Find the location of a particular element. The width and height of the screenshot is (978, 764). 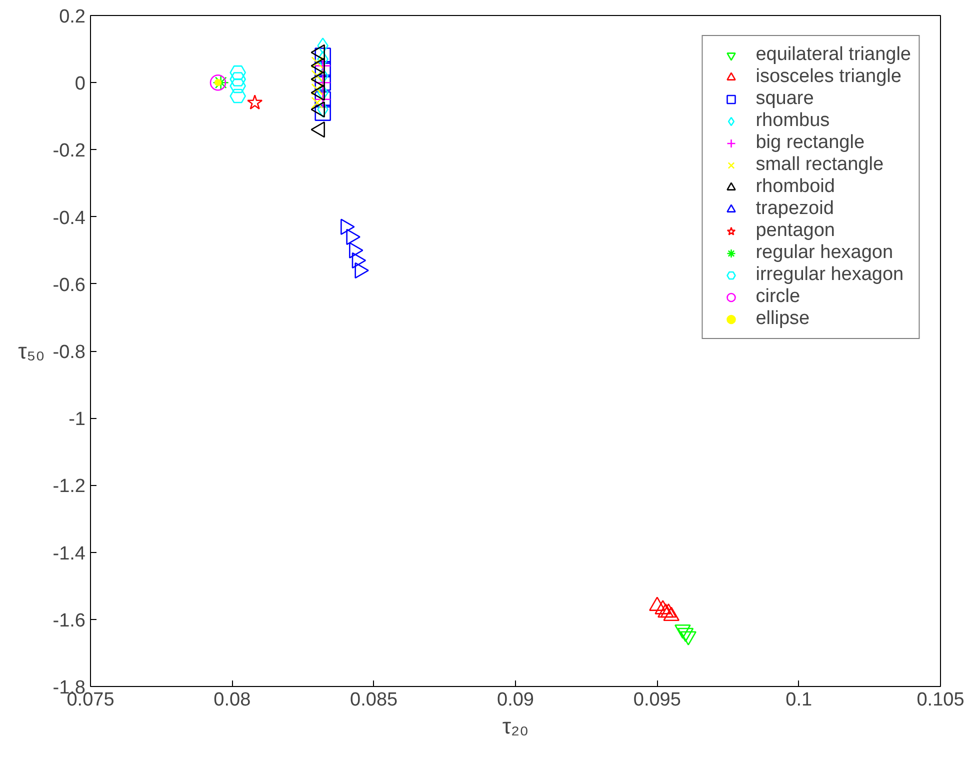

x-tick-label: 0.105 is located at coordinates (940, 700).